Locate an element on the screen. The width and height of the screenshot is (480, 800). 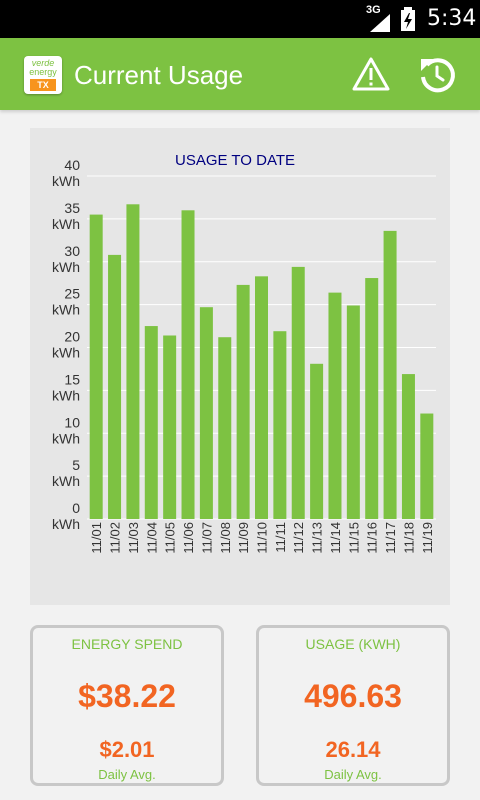
app-bar: verde energy TX Current Usage is located at coordinates (240, 74).